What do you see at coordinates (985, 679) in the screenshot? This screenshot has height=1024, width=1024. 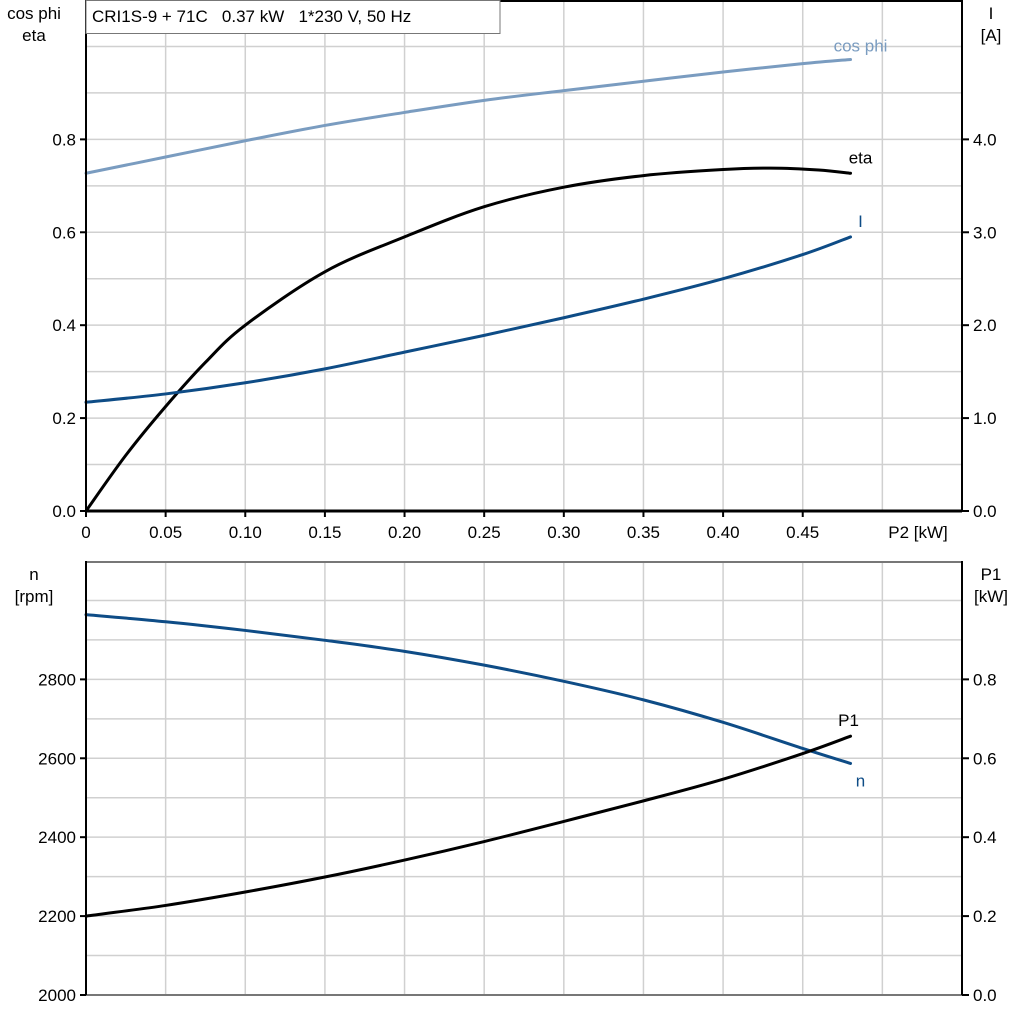 I see `right-tick-label: 0.8` at bounding box center [985, 679].